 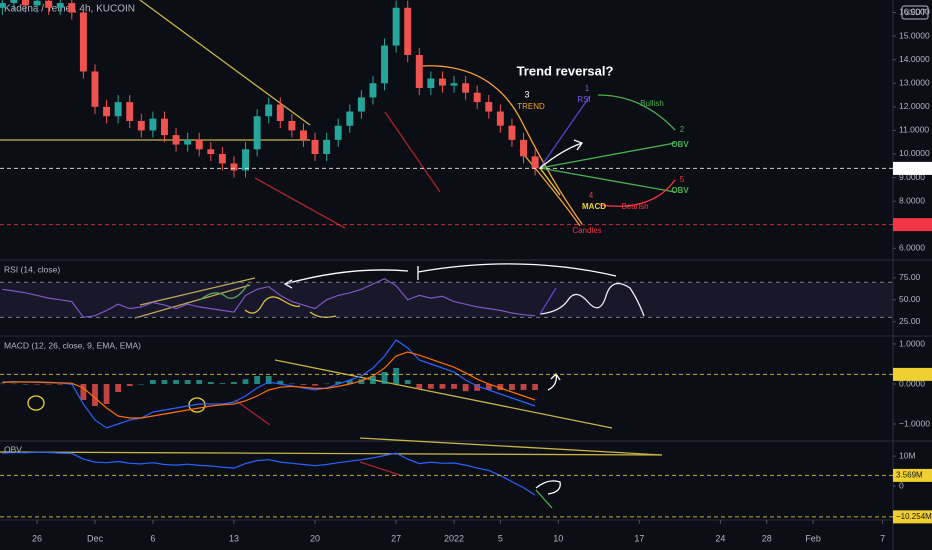 What do you see at coordinates (234, 538) in the screenshot?
I see `x-tick-label: 13` at bounding box center [234, 538].